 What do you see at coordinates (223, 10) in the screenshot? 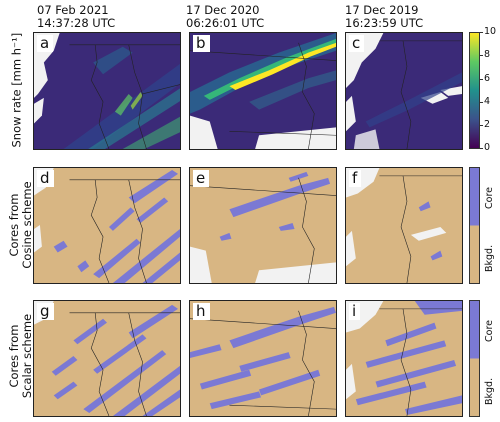
I see `column-2-date: 17 Dec 2020` at bounding box center [223, 10].